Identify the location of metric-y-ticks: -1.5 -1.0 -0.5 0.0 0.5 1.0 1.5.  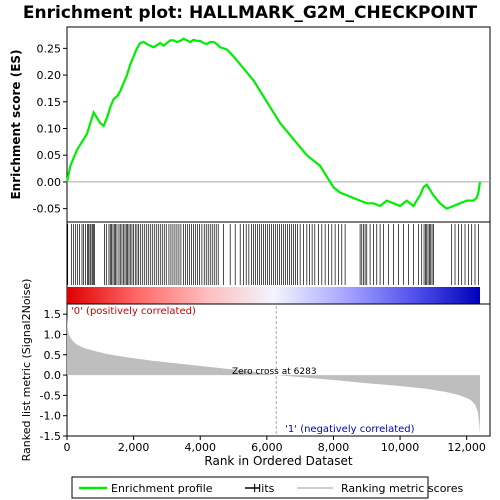
(53, 375).